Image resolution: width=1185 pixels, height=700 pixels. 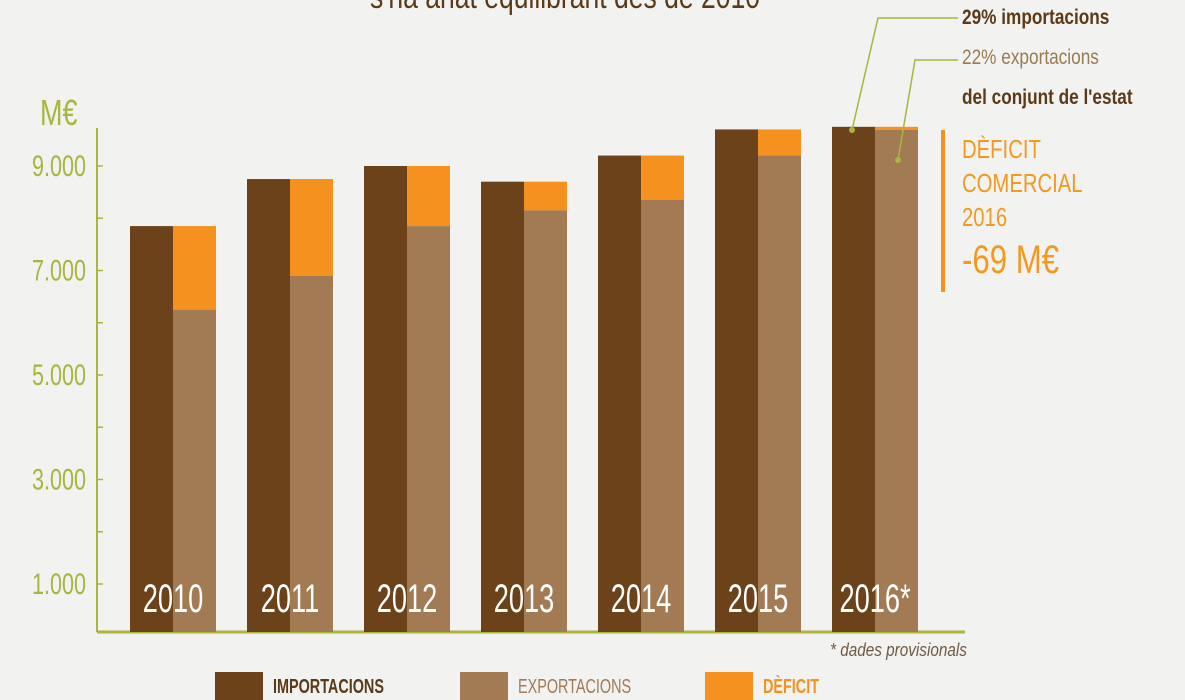 What do you see at coordinates (59, 165) in the screenshot?
I see `y-tick-label: 9.000` at bounding box center [59, 165].